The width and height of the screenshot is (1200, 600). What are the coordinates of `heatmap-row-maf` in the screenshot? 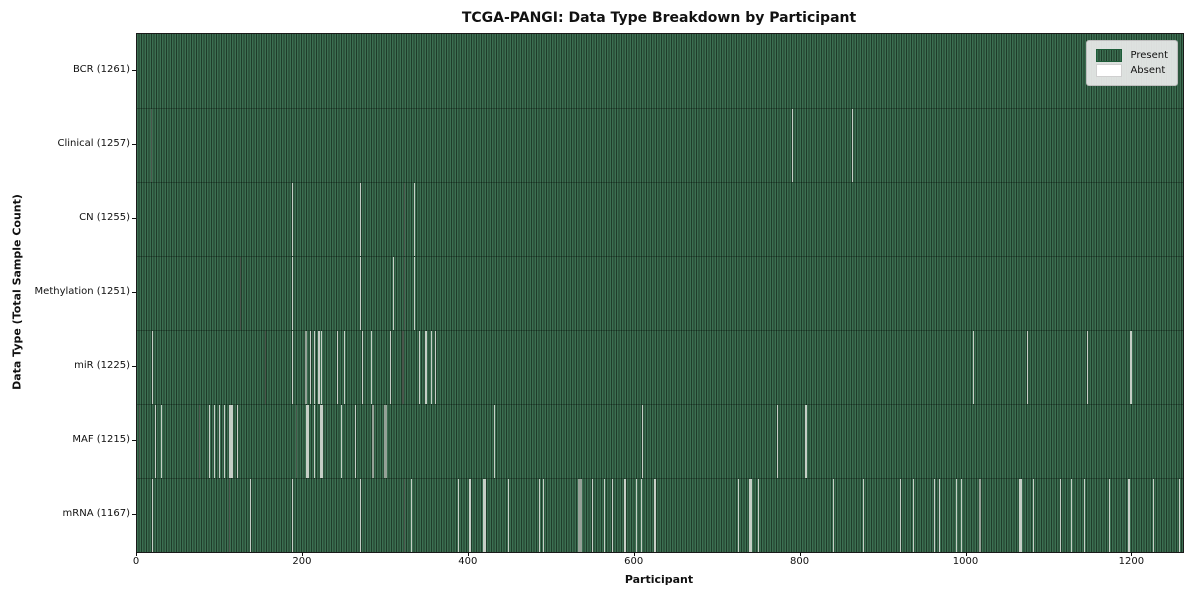 It's located at (660, 441).